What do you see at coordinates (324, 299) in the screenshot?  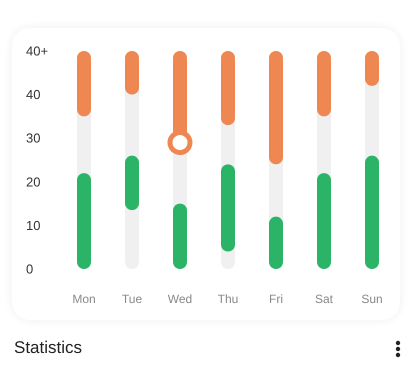 I see `x-tick-label: Sat` at bounding box center [324, 299].